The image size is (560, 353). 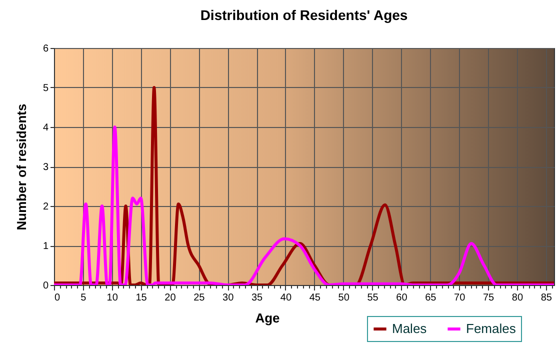 I want to click on y-tick-label: 6, so click(x=45, y=49).